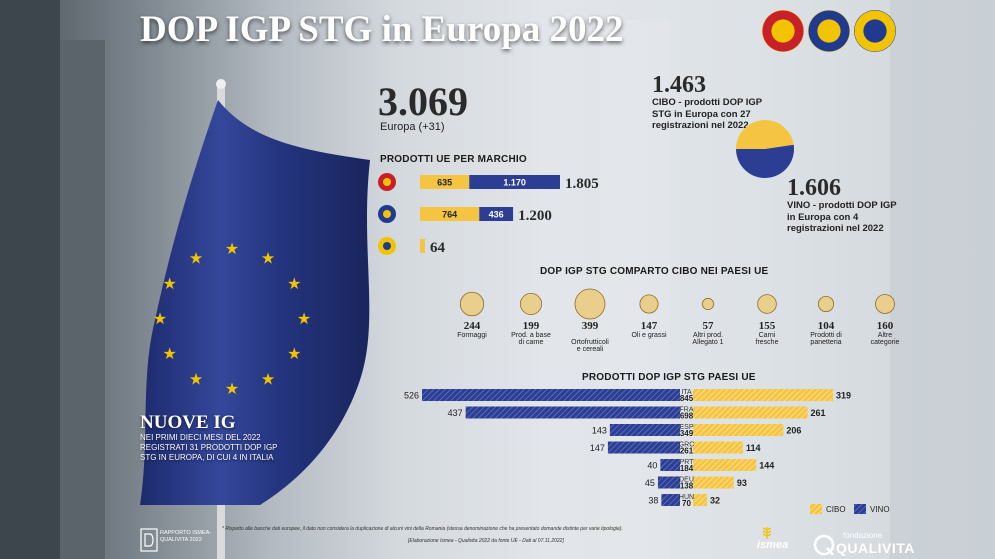 Image resolution: width=995 pixels, height=559 pixels. Describe the element at coordinates (715, 501) in the screenshot. I see `paesi-value-cibo: 32` at that location.